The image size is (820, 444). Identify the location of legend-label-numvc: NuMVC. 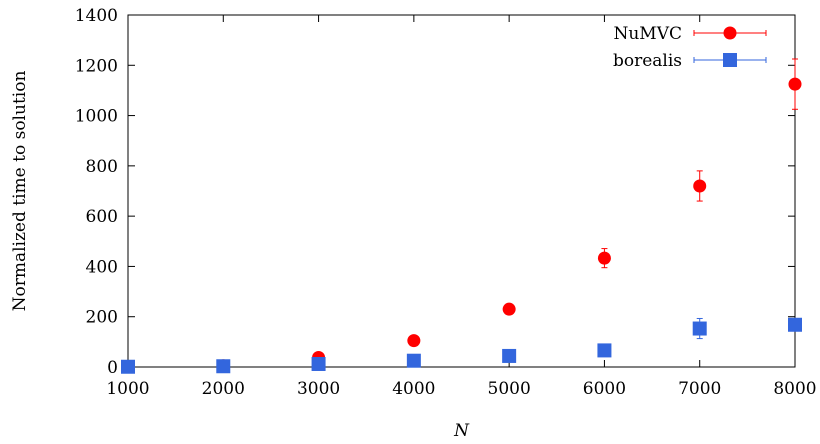
(647, 34).